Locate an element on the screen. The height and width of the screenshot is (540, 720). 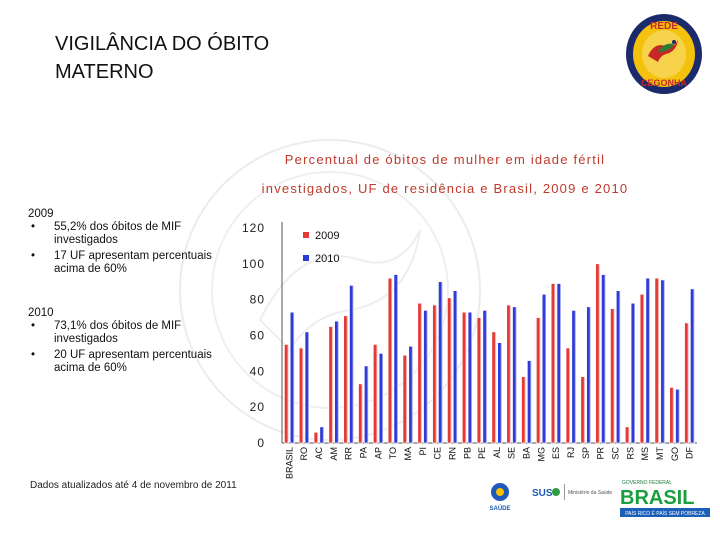
slide-title: VIGILÂNCIA DO ÓBITO MATERNO is located at coordinates (205, 58).